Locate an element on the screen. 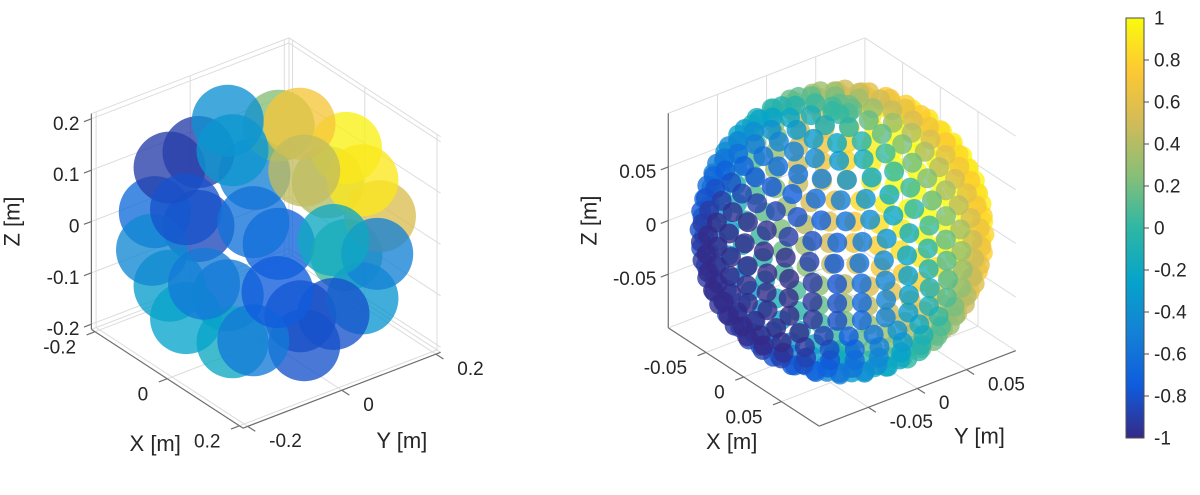 This screenshot has height=495, width=1200. x-tick-label: 0.05 is located at coordinates (743, 417).